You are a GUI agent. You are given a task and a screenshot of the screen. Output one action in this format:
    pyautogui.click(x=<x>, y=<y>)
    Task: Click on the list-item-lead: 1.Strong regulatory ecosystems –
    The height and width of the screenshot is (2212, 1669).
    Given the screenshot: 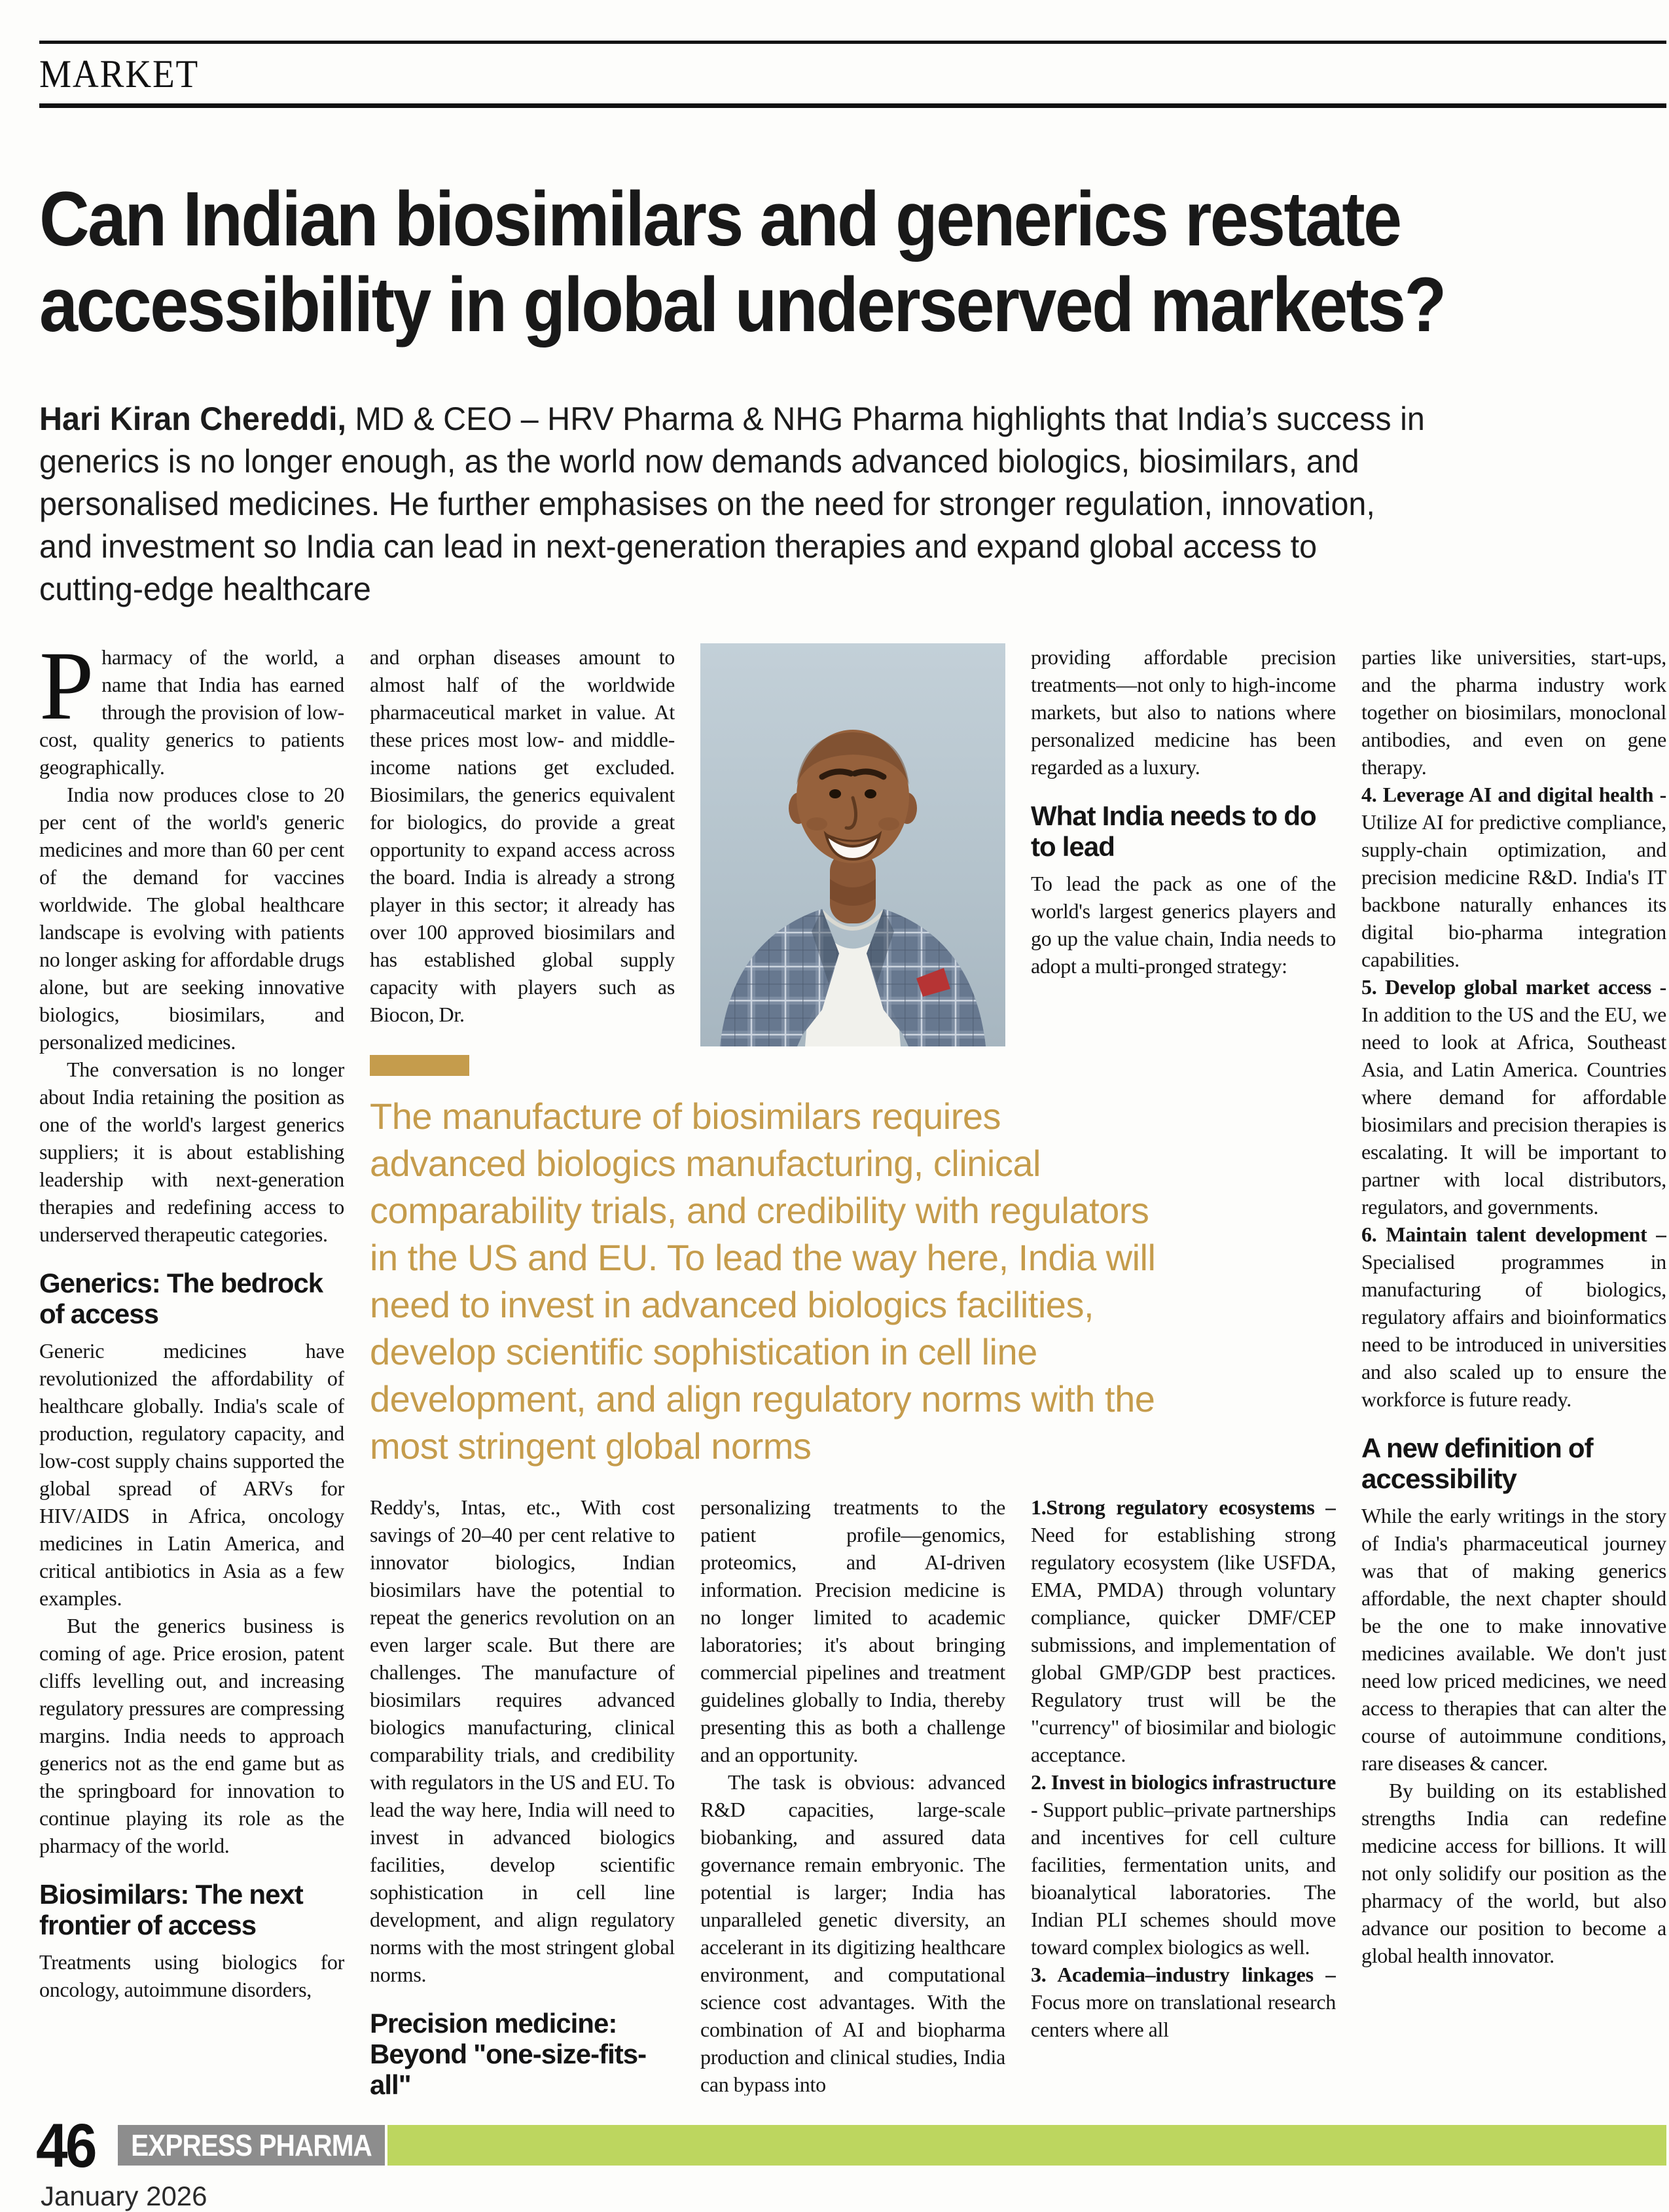 What is the action you would take?
    pyautogui.click(x=1183, y=1507)
    